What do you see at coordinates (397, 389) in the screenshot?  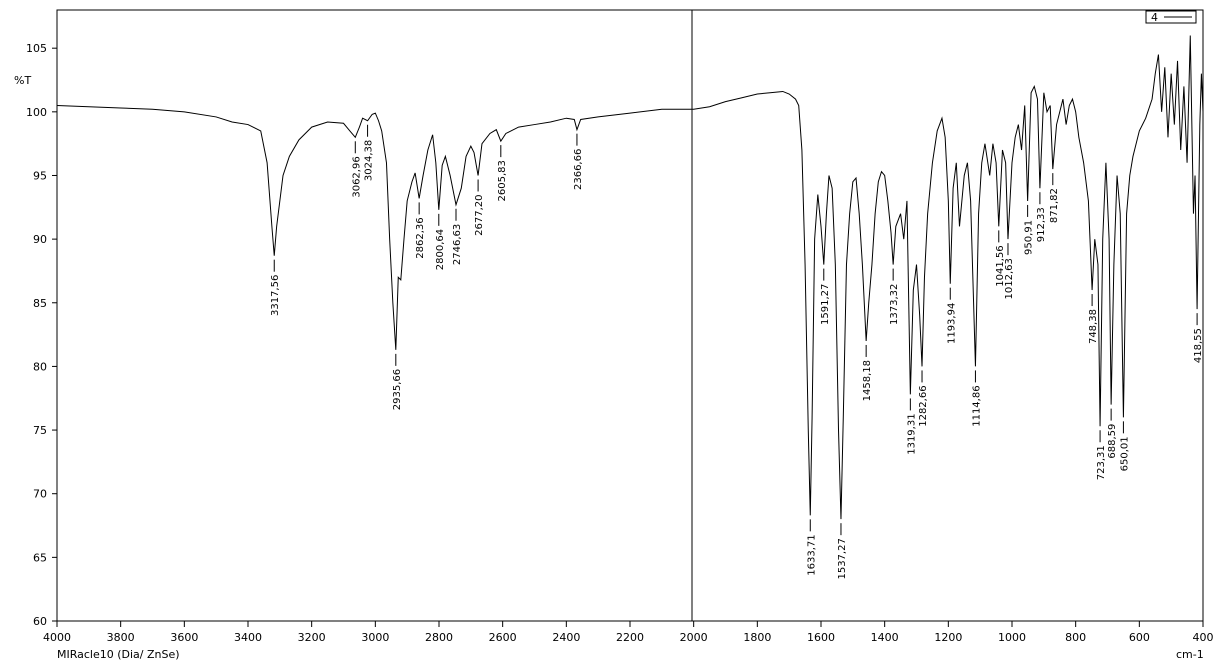 I see `peak-label: 2935,66` at bounding box center [397, 389].